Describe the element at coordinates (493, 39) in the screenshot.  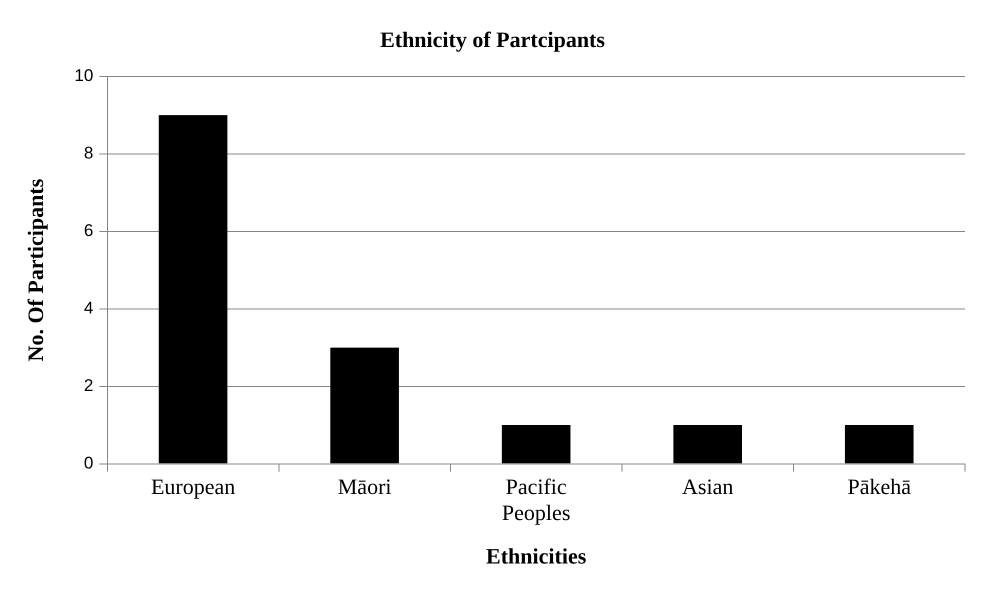
I see `chart-title: Ethnicity of Partcipants` at that location.